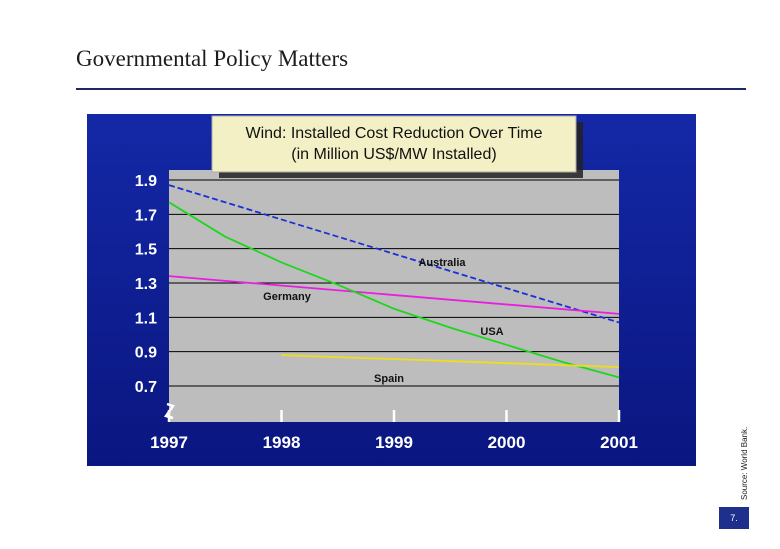  What do you see at coordinates (744, 463) in the screenshot?
I see `source-note: Source: World Bank.` at bounding box center [744, 463].